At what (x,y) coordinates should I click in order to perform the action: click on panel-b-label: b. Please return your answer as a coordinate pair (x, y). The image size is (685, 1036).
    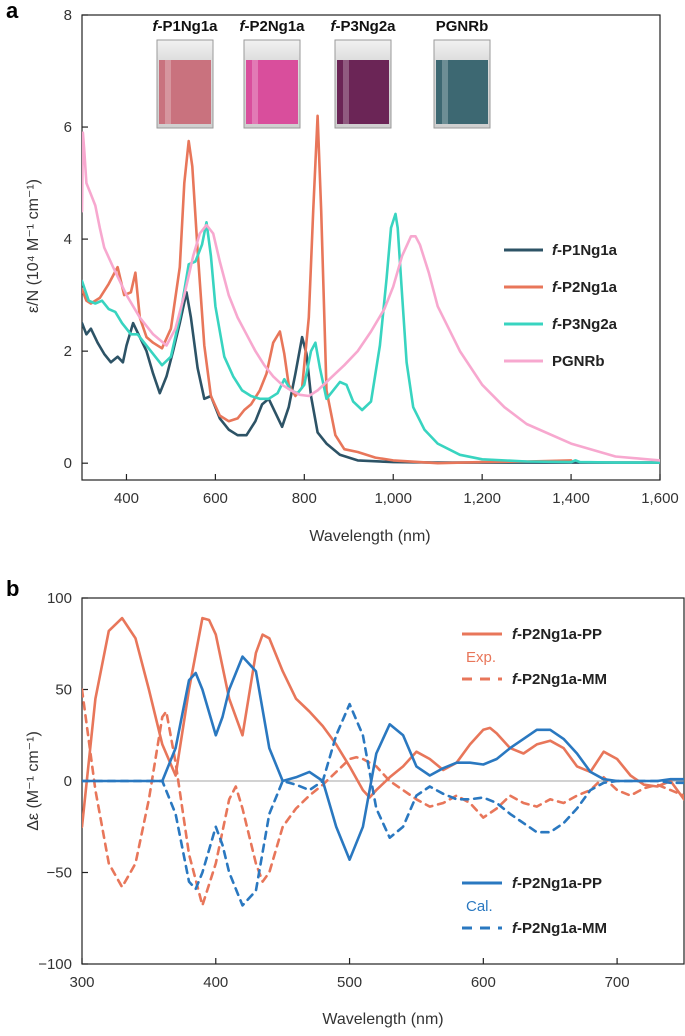
    Looking at the image, I should click on (12, 588).